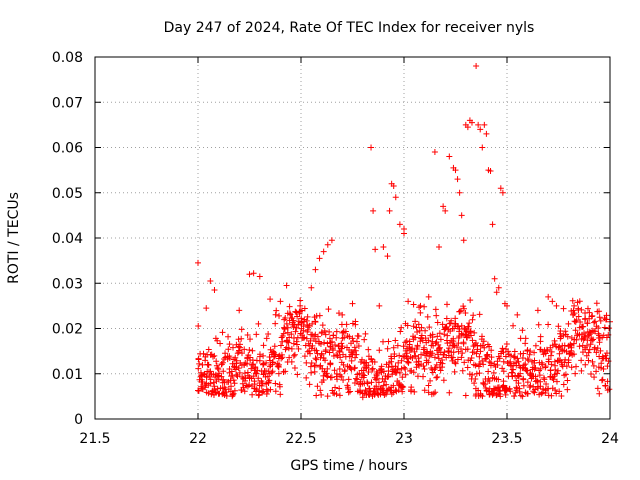 This screenshot has width=640, height=480. I want to click on x-tick-label: 23, so click(404, 439).